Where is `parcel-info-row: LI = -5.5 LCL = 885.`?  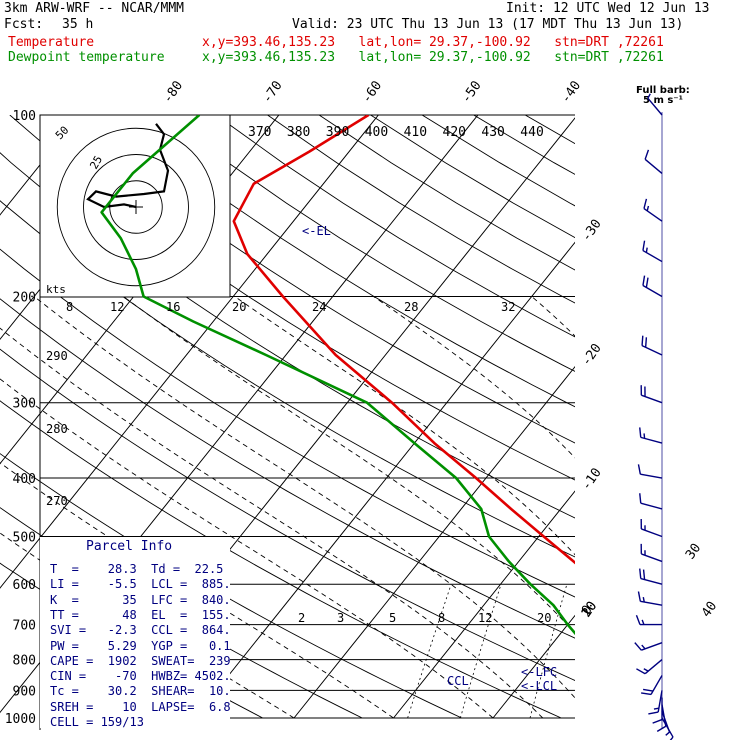
parcel-info-row: LI = -5.5 LCL = 885. is located at coordinates (140, 584).